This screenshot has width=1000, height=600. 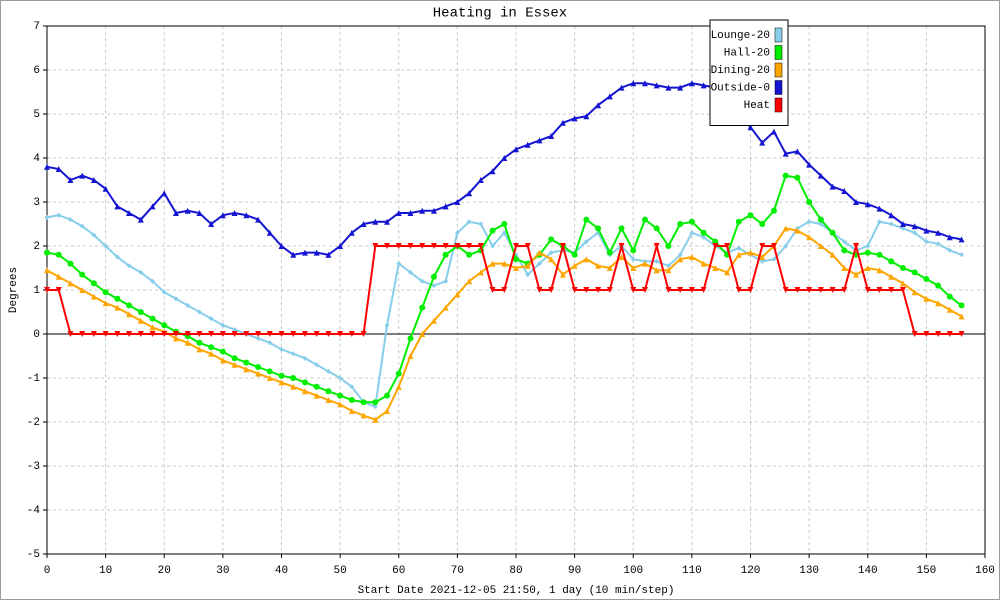 What do you see at coordinates (633, 571) in the screenshot?
I see `x-tick-label: 100` at bounding box center [633, 571].